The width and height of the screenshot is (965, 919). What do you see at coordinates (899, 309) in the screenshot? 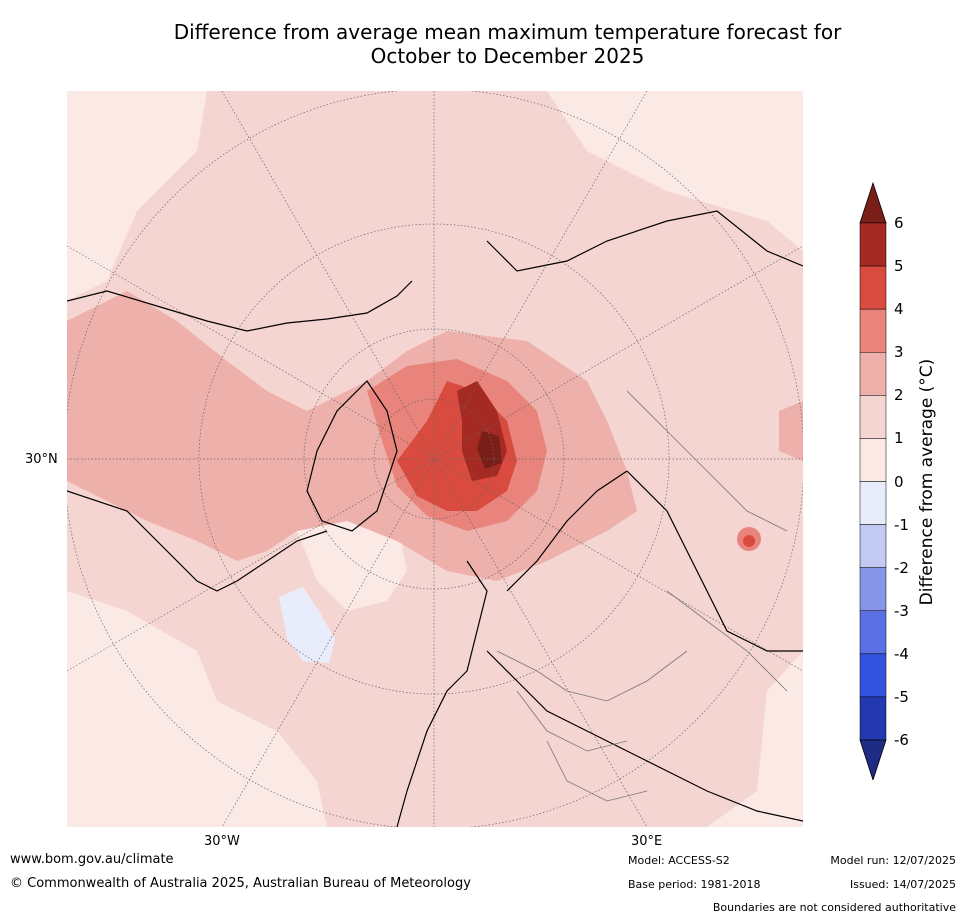
I see `colorbar-tick-label: 4` at bounding box center [899, 309].